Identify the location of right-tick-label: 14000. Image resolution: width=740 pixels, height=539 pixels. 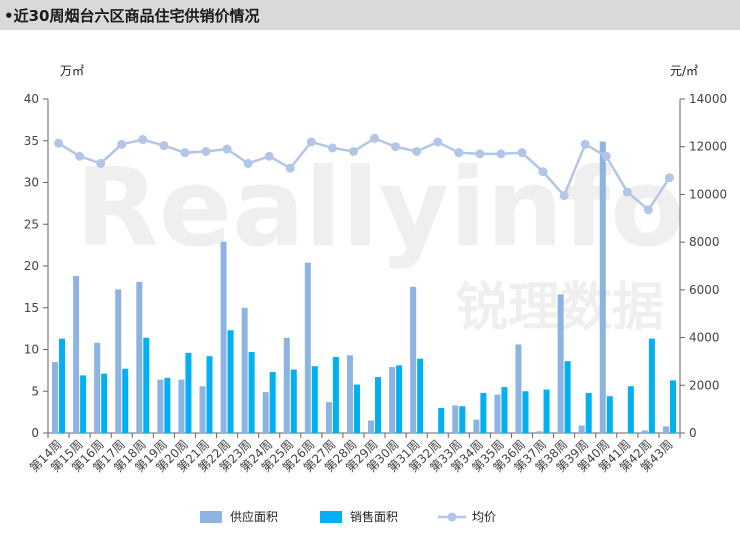
(708, 99).